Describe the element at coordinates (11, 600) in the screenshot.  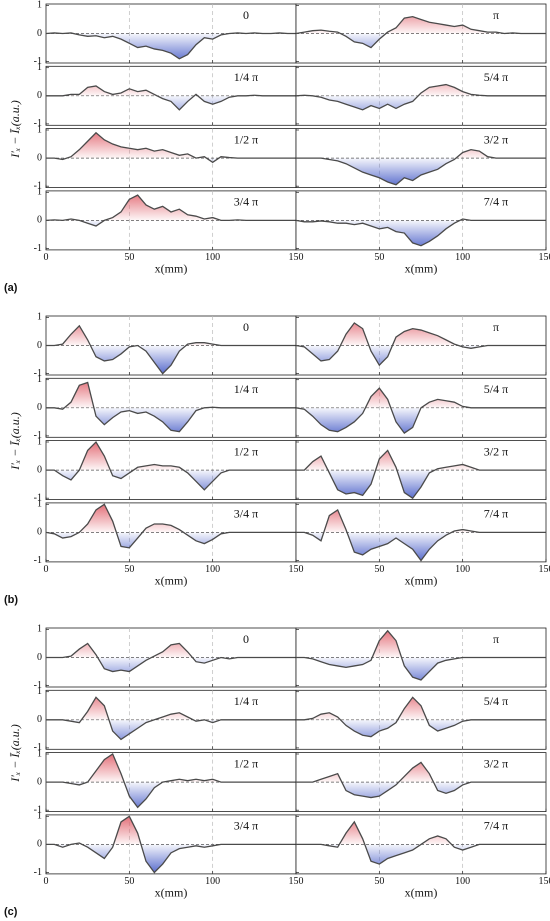
I see `panel-label: (b)` at that location.